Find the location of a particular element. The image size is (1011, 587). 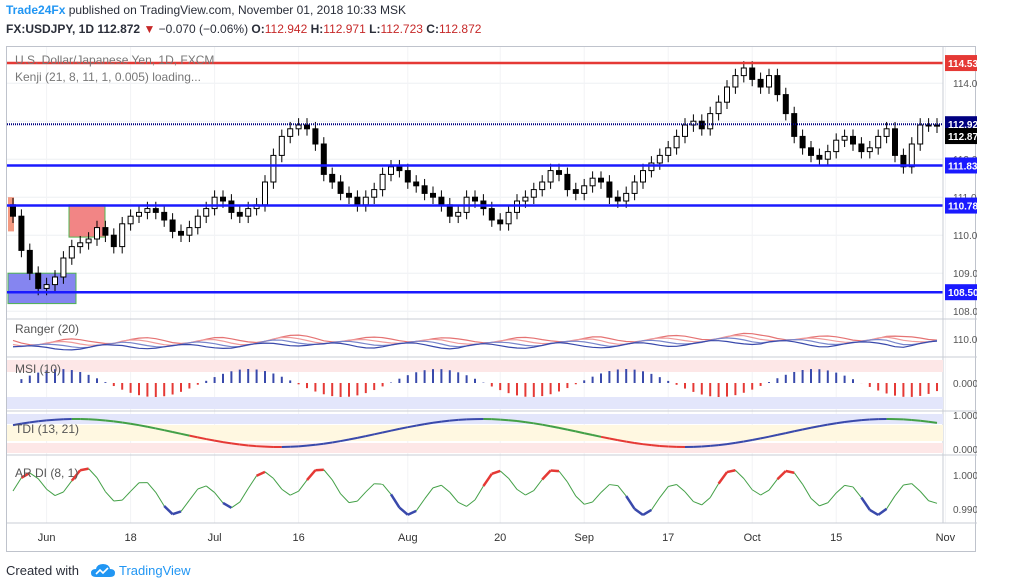

author-name: Trade24Fx is located at coordinates (36, 10).